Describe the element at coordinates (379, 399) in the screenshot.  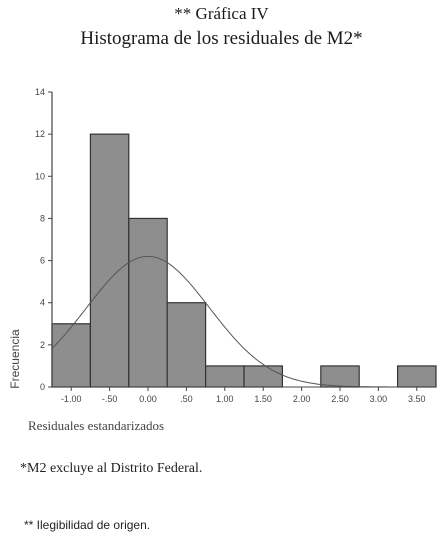
I see `x-tick-label: 3.00` at that location.